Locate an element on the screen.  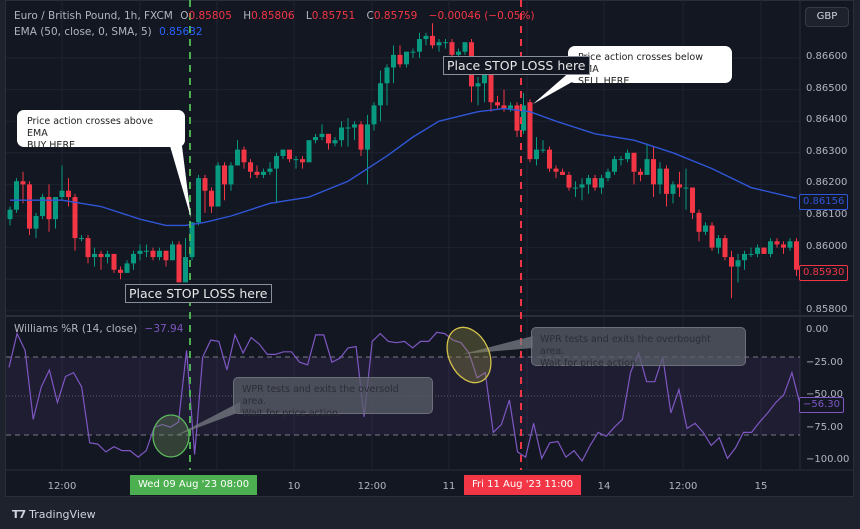
buy-callout-tail is located at coordinates (180, 182).